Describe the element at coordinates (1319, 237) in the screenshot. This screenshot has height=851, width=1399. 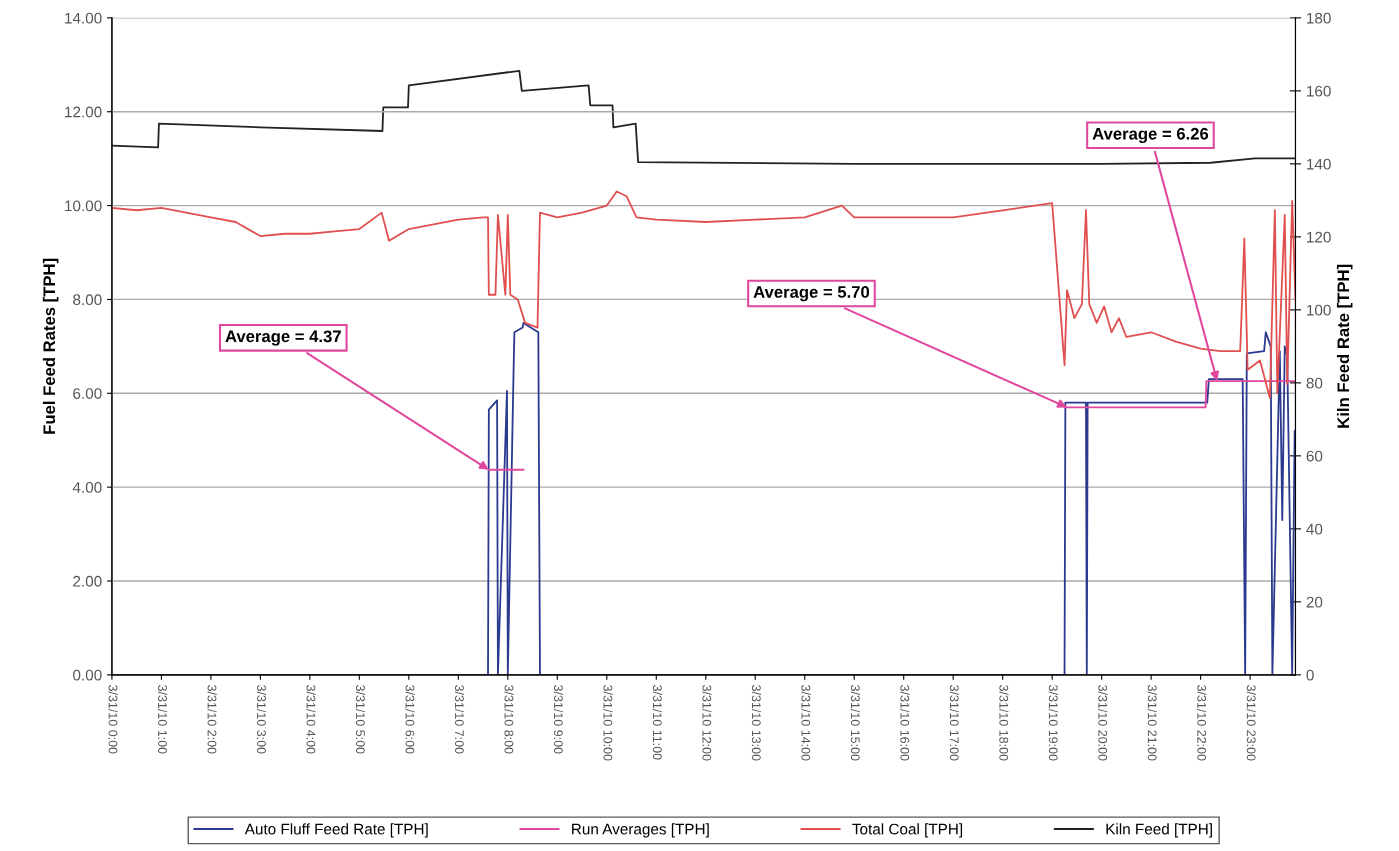
I see `y2-tick-label: 120` at that location.